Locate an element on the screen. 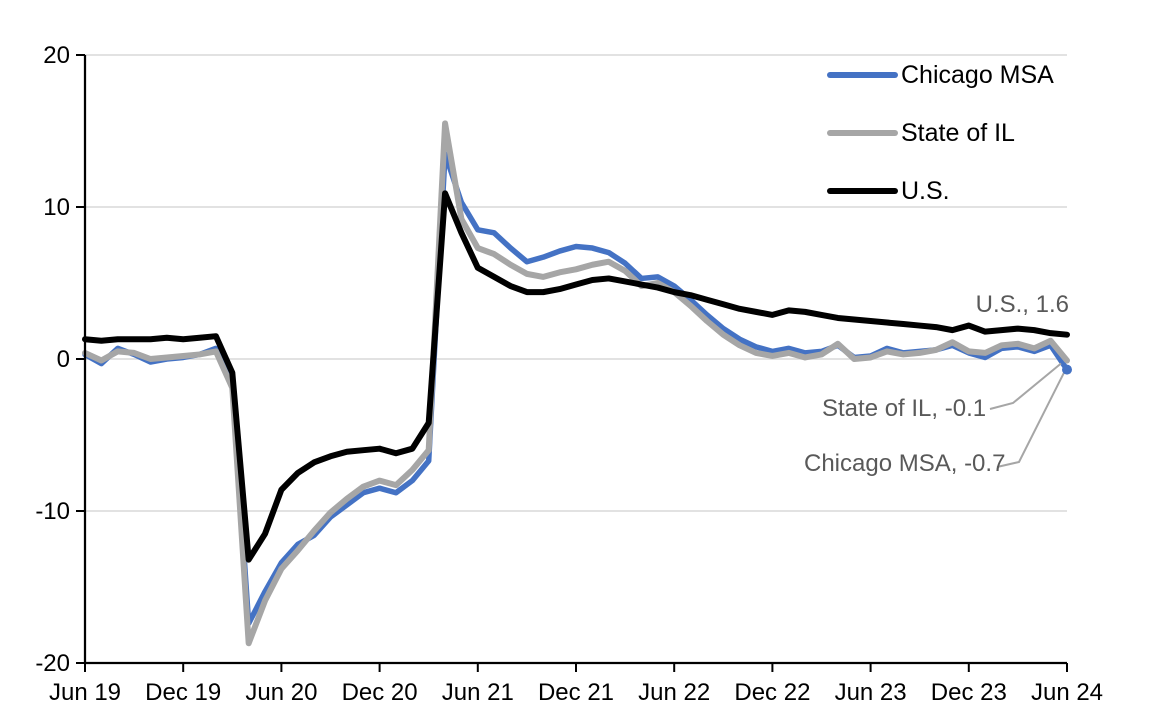 Image resolution: width=1152 pixels, height=715 pixels. legend-item-chicago-msa: Chicago MSA is located at coordinates (940, 75).